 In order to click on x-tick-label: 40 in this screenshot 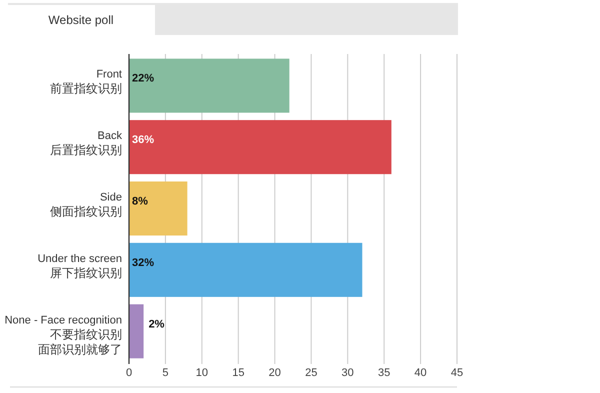, I will do `click(420, 373)`.